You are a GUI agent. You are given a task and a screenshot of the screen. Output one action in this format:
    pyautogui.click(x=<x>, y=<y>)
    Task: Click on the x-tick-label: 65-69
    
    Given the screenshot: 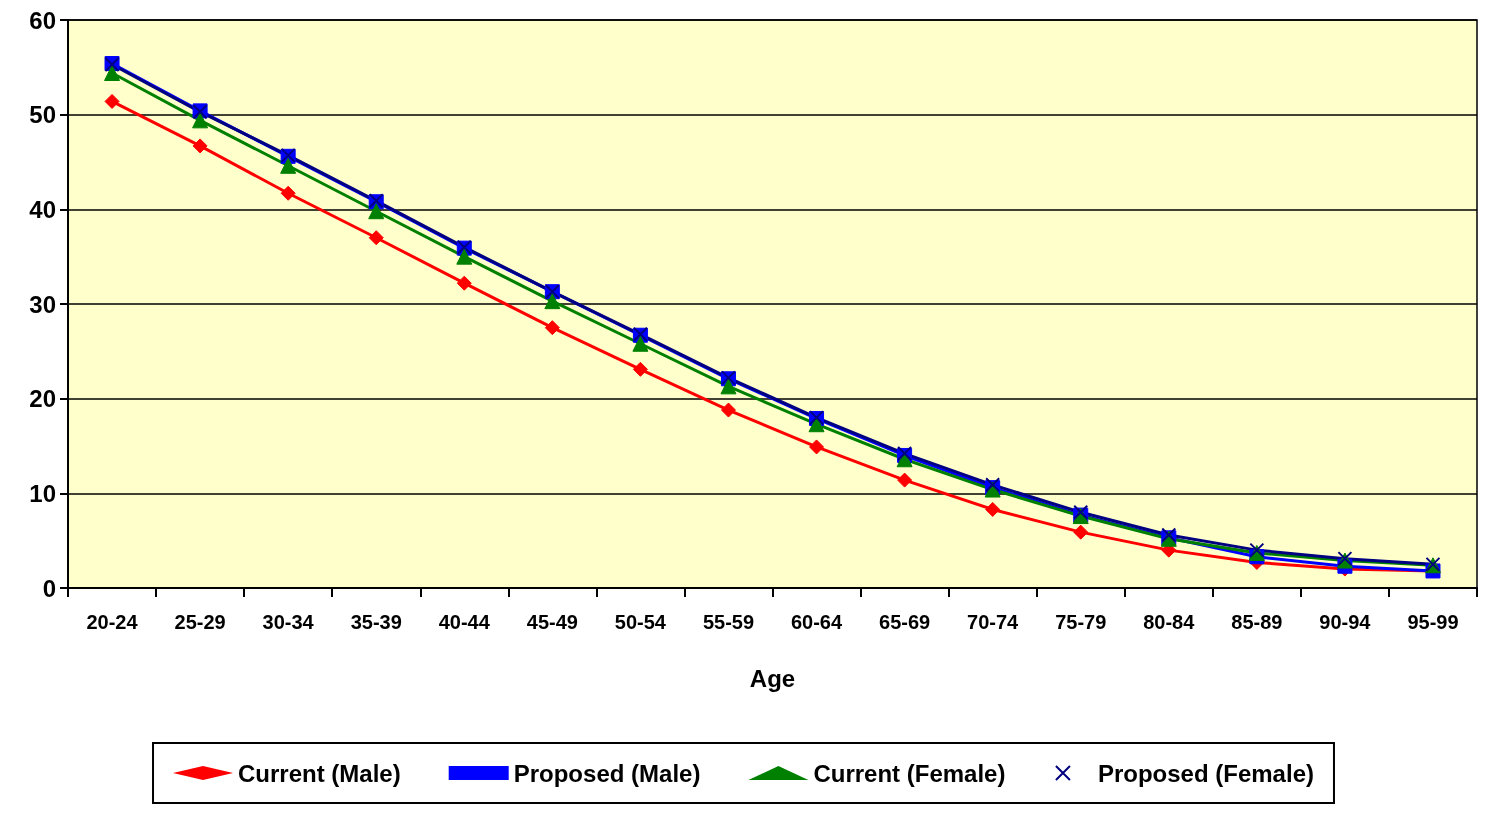 What is the action you would take?
    pyautogui.click(x=905, y=622)
    